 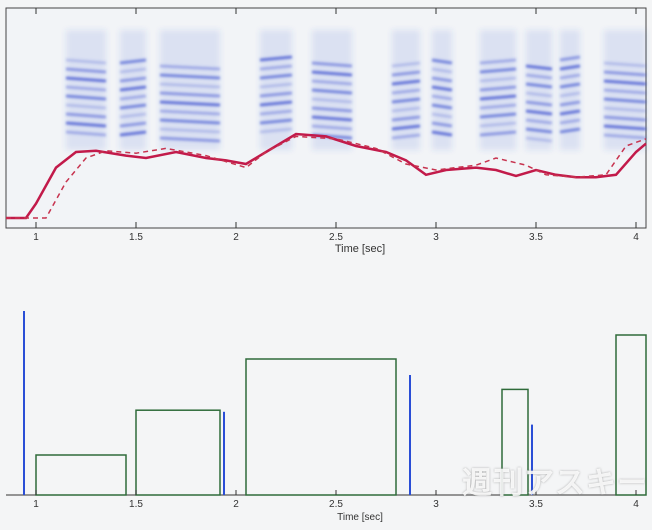 I want to click on tick-label: 3, so click(x=436, y=237).